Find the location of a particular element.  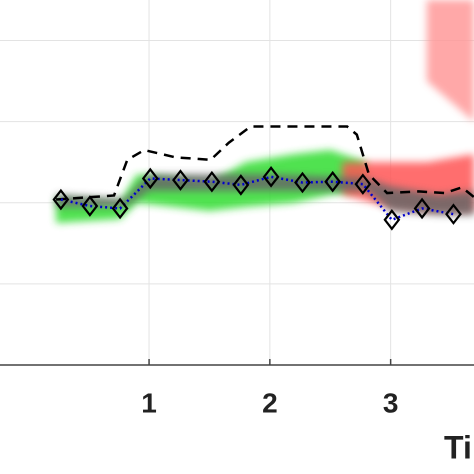

x-tick-label: 3 is located at coordinates (391, 402).